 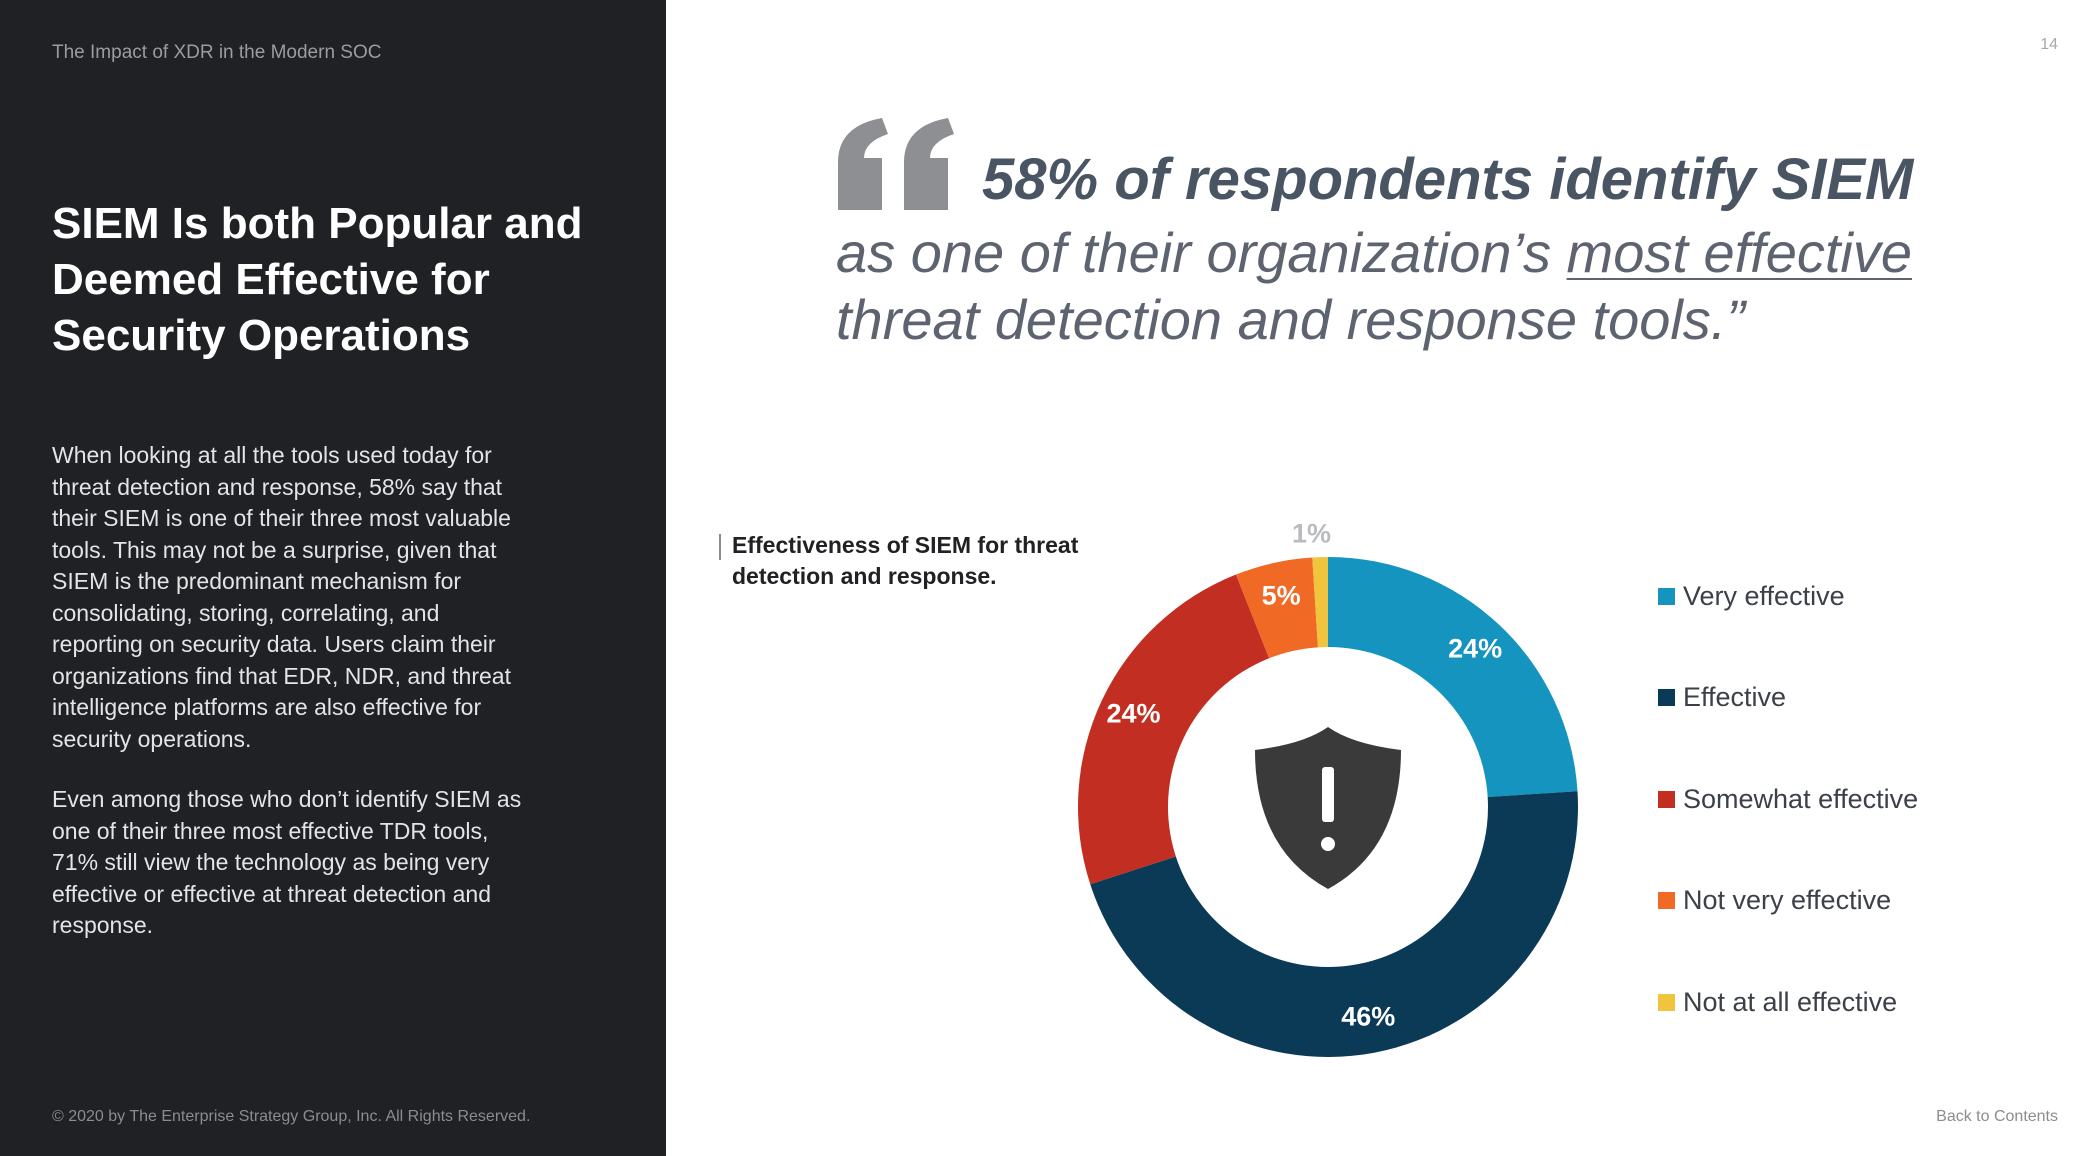 What do you see at coordinates (1448, 179) in the screenshot?
I see `quote-headline: 58% of respondents identify SIEM` at bounding box center [1448, 179].